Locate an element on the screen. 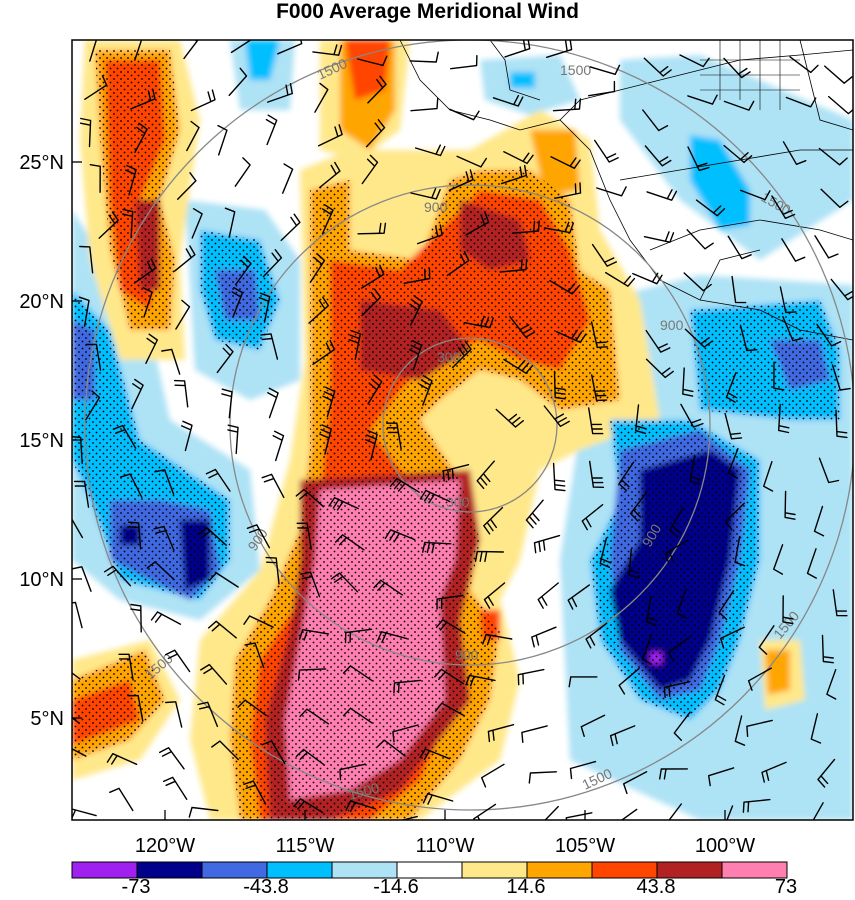 The image size is (855, 900). colorbar-tick-label: -14.6 is located at coordinates (396, 887).